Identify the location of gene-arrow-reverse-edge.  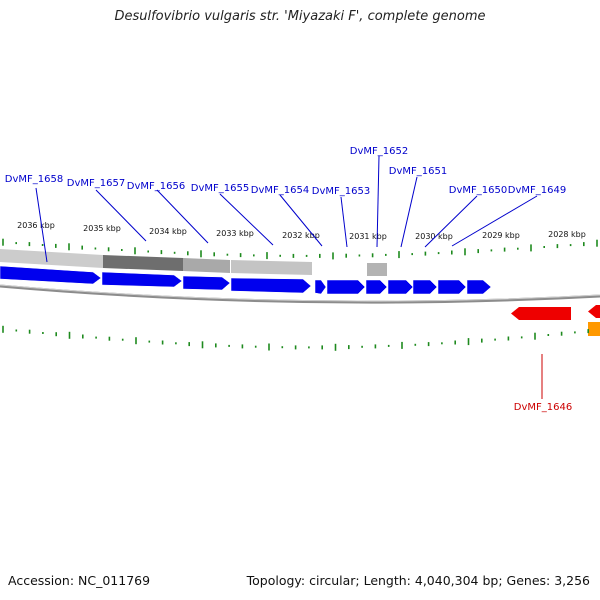
(594, 311).